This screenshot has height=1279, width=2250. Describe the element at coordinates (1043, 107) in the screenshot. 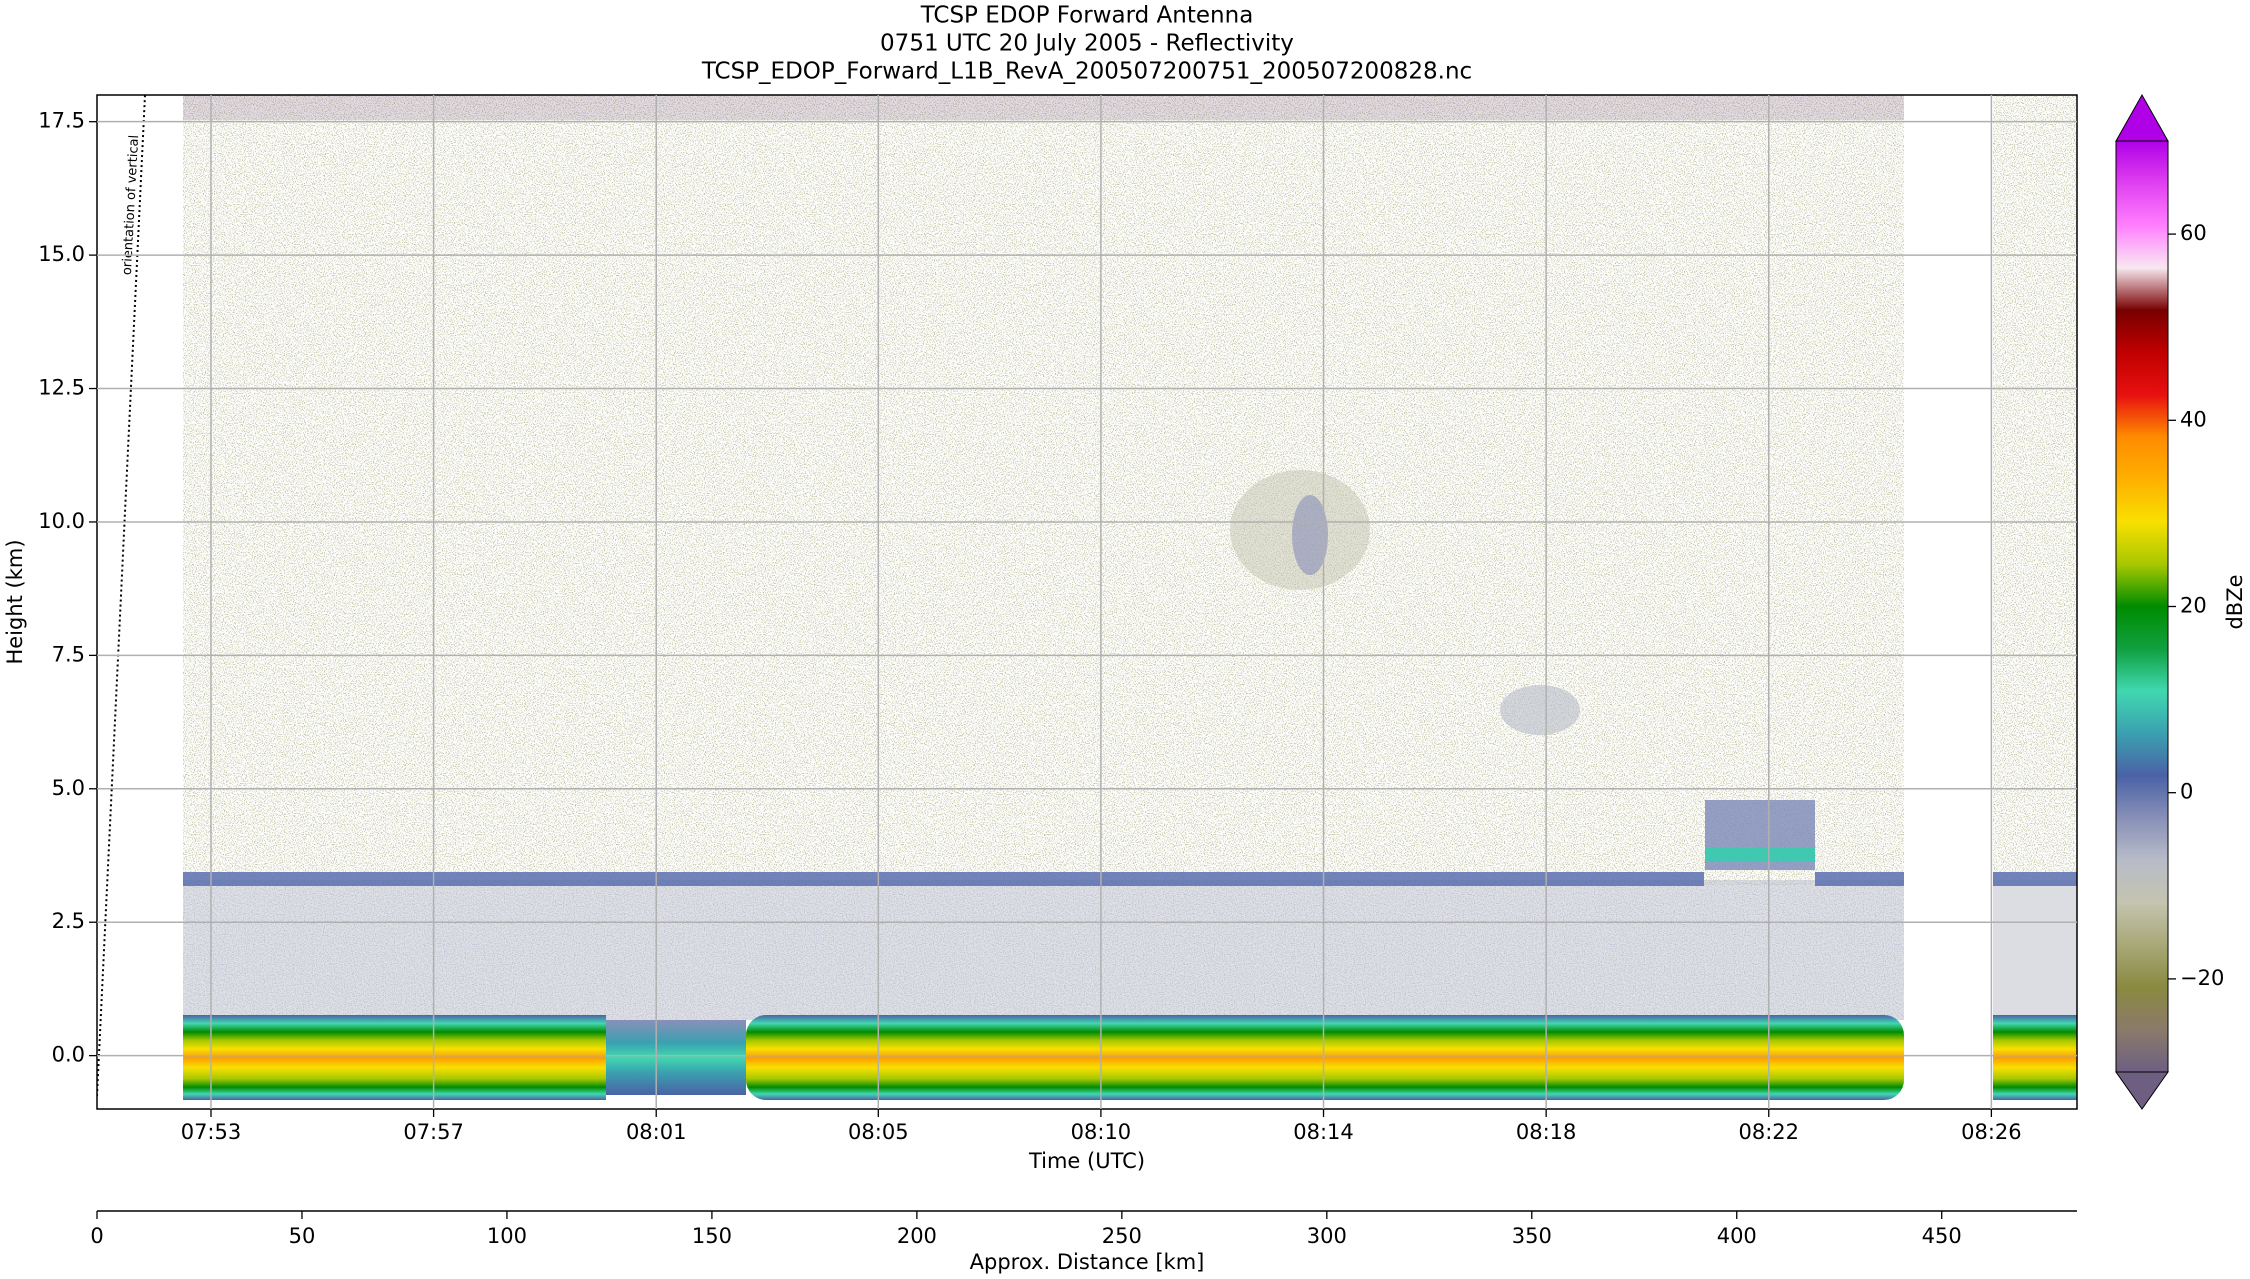

I see `noise-top` at that location.